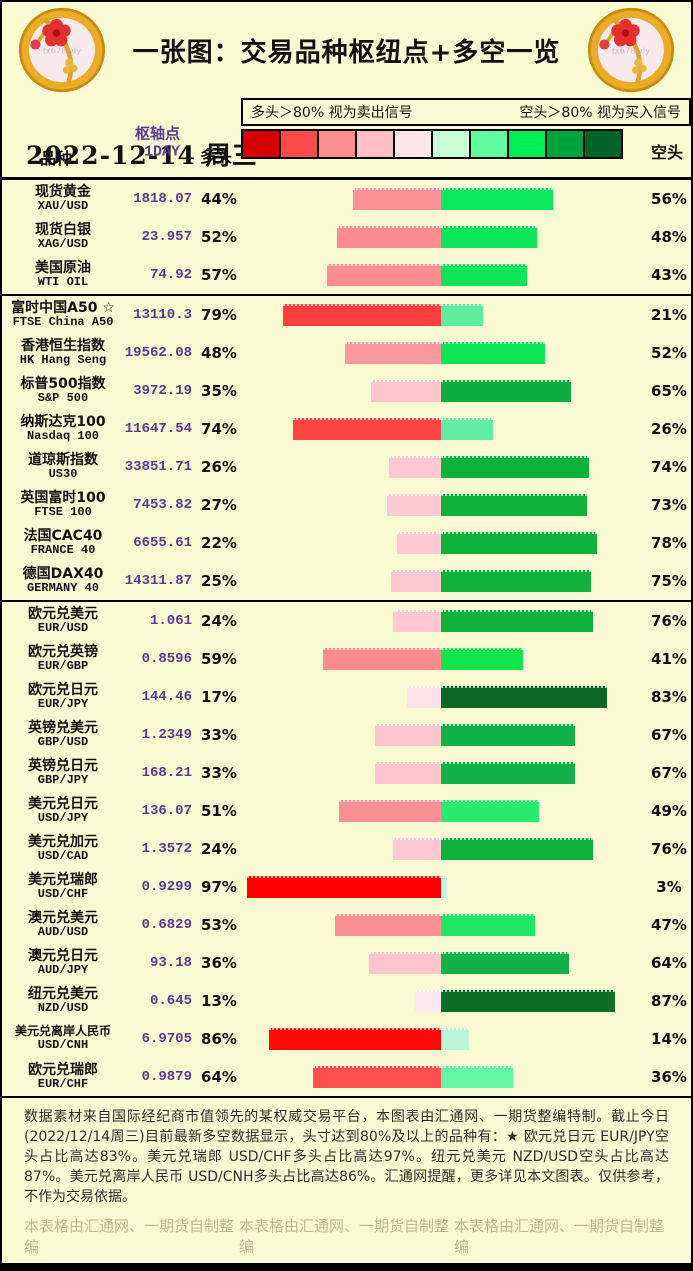 This screenshot has width=693, height=1271. What do you see at coordinates (346, 773) in the screenshot?
I see `table-row: 英镑兑日元 GBP/JPY 168.21 33% 67%` at bounding box center [346, 773].